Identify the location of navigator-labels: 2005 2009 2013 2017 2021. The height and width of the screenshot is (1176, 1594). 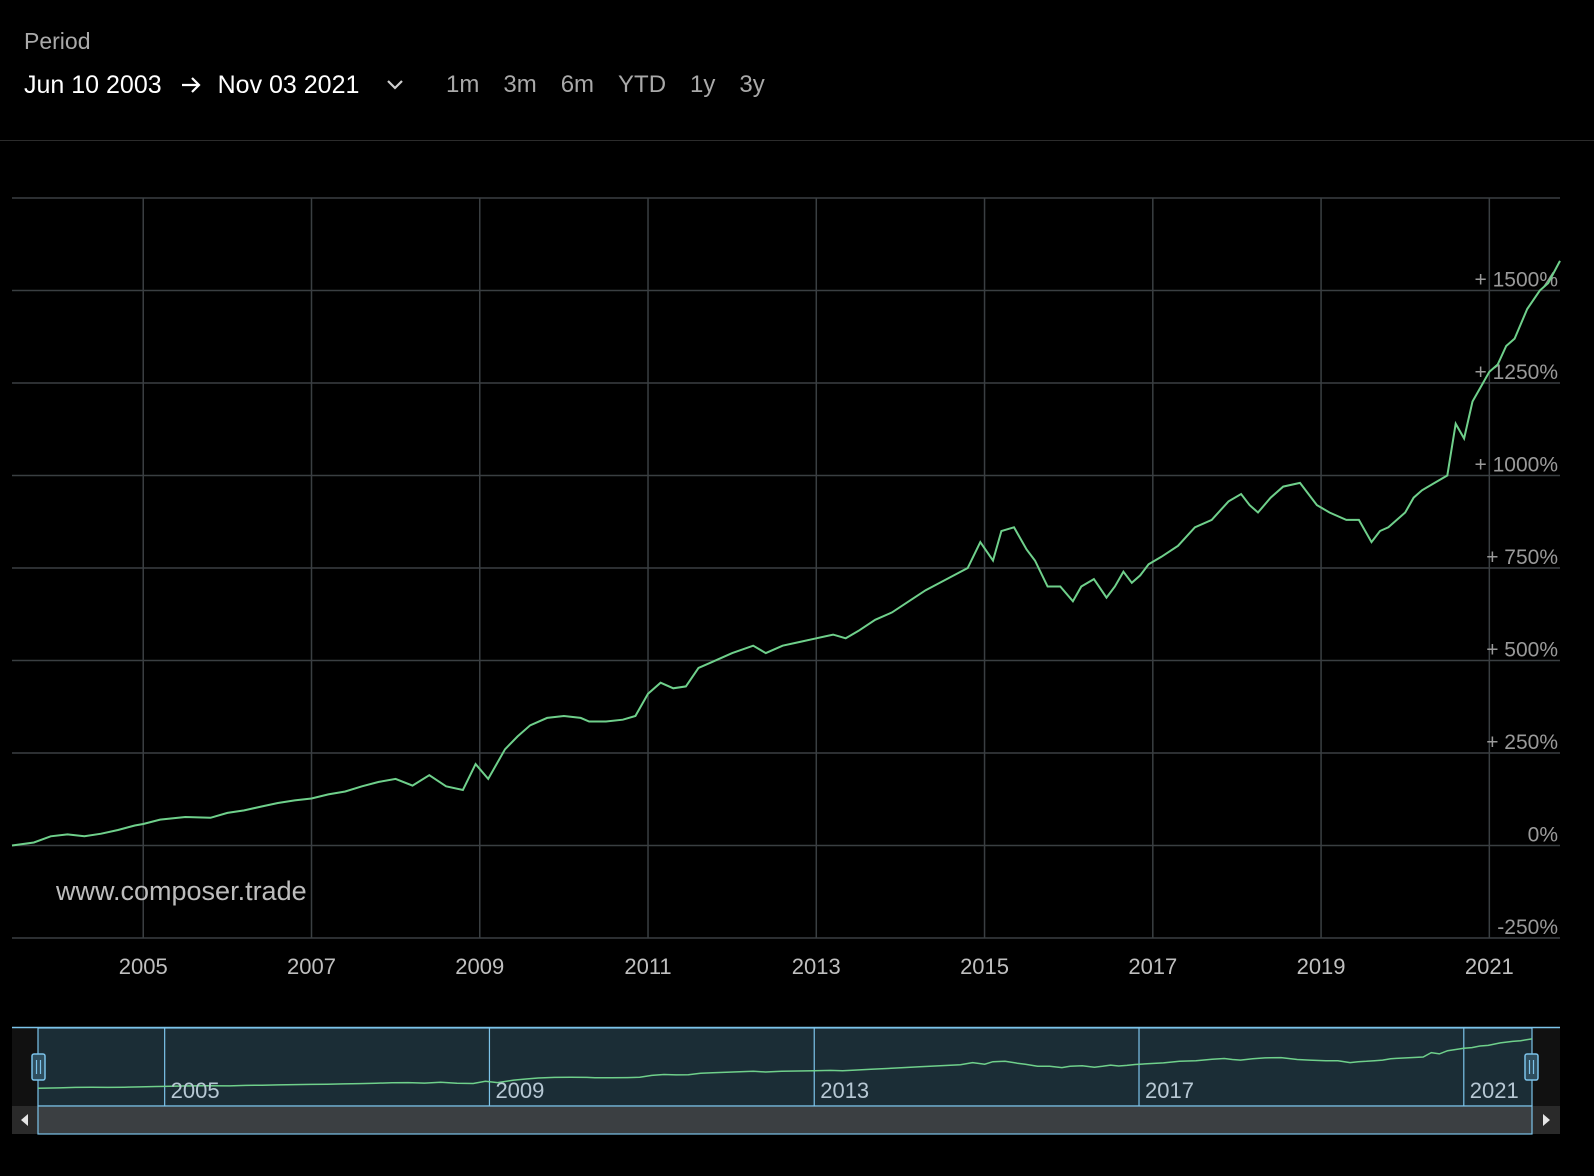
(845, 1090).